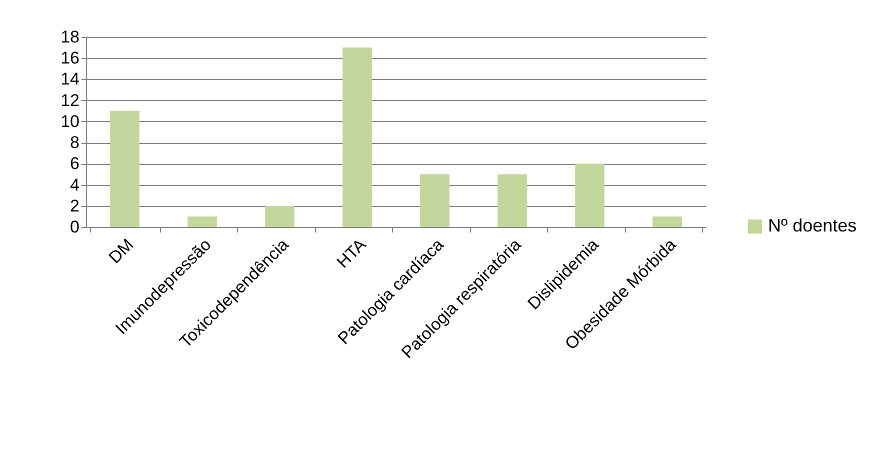 The image size is (893, 452). I want to click on y-tick-label: 0, so click(75, 227).